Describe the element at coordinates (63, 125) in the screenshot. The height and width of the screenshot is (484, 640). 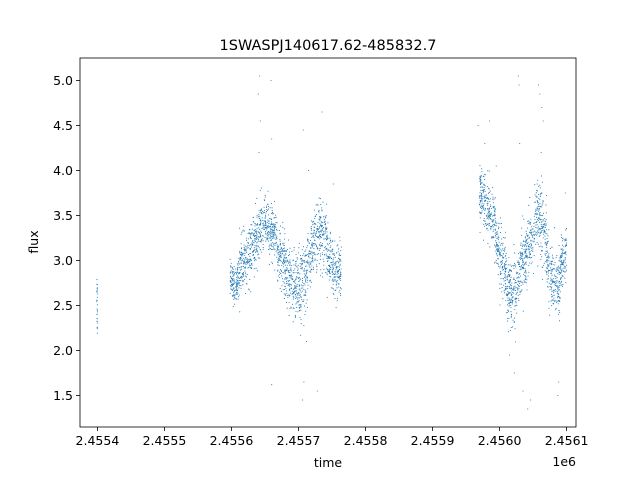
I see `y-tick-label: 4.5` at that location.